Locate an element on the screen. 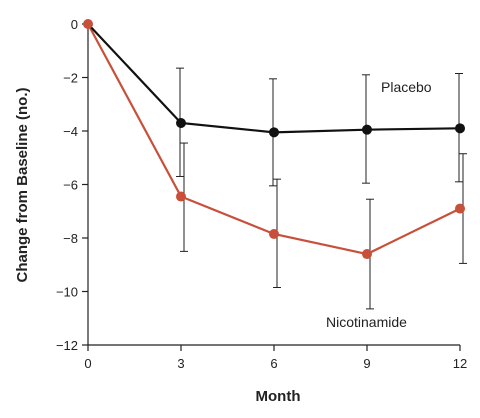 The image size is (480, 418). y-tick-label: −12 is located at coordinates (67, 345).